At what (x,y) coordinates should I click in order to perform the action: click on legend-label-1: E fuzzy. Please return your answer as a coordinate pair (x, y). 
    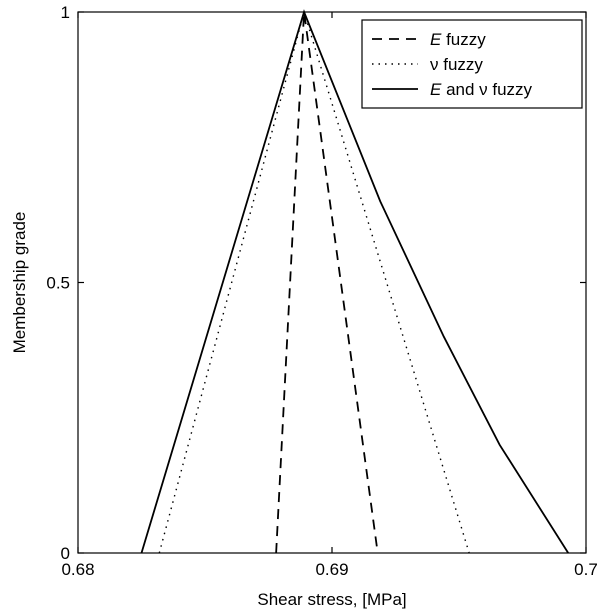
    Looking at the image, I should click on (458, 39).